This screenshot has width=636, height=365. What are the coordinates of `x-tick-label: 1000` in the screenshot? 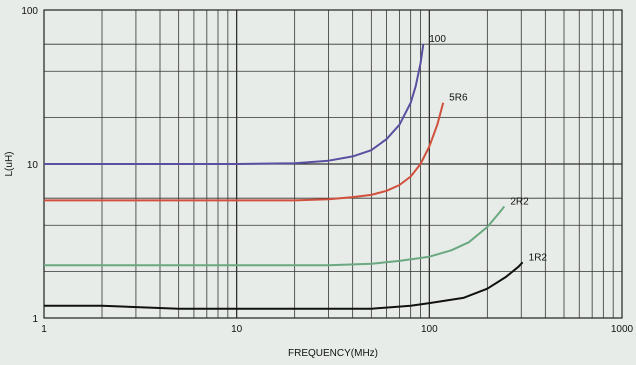 It's located at (622, 329).